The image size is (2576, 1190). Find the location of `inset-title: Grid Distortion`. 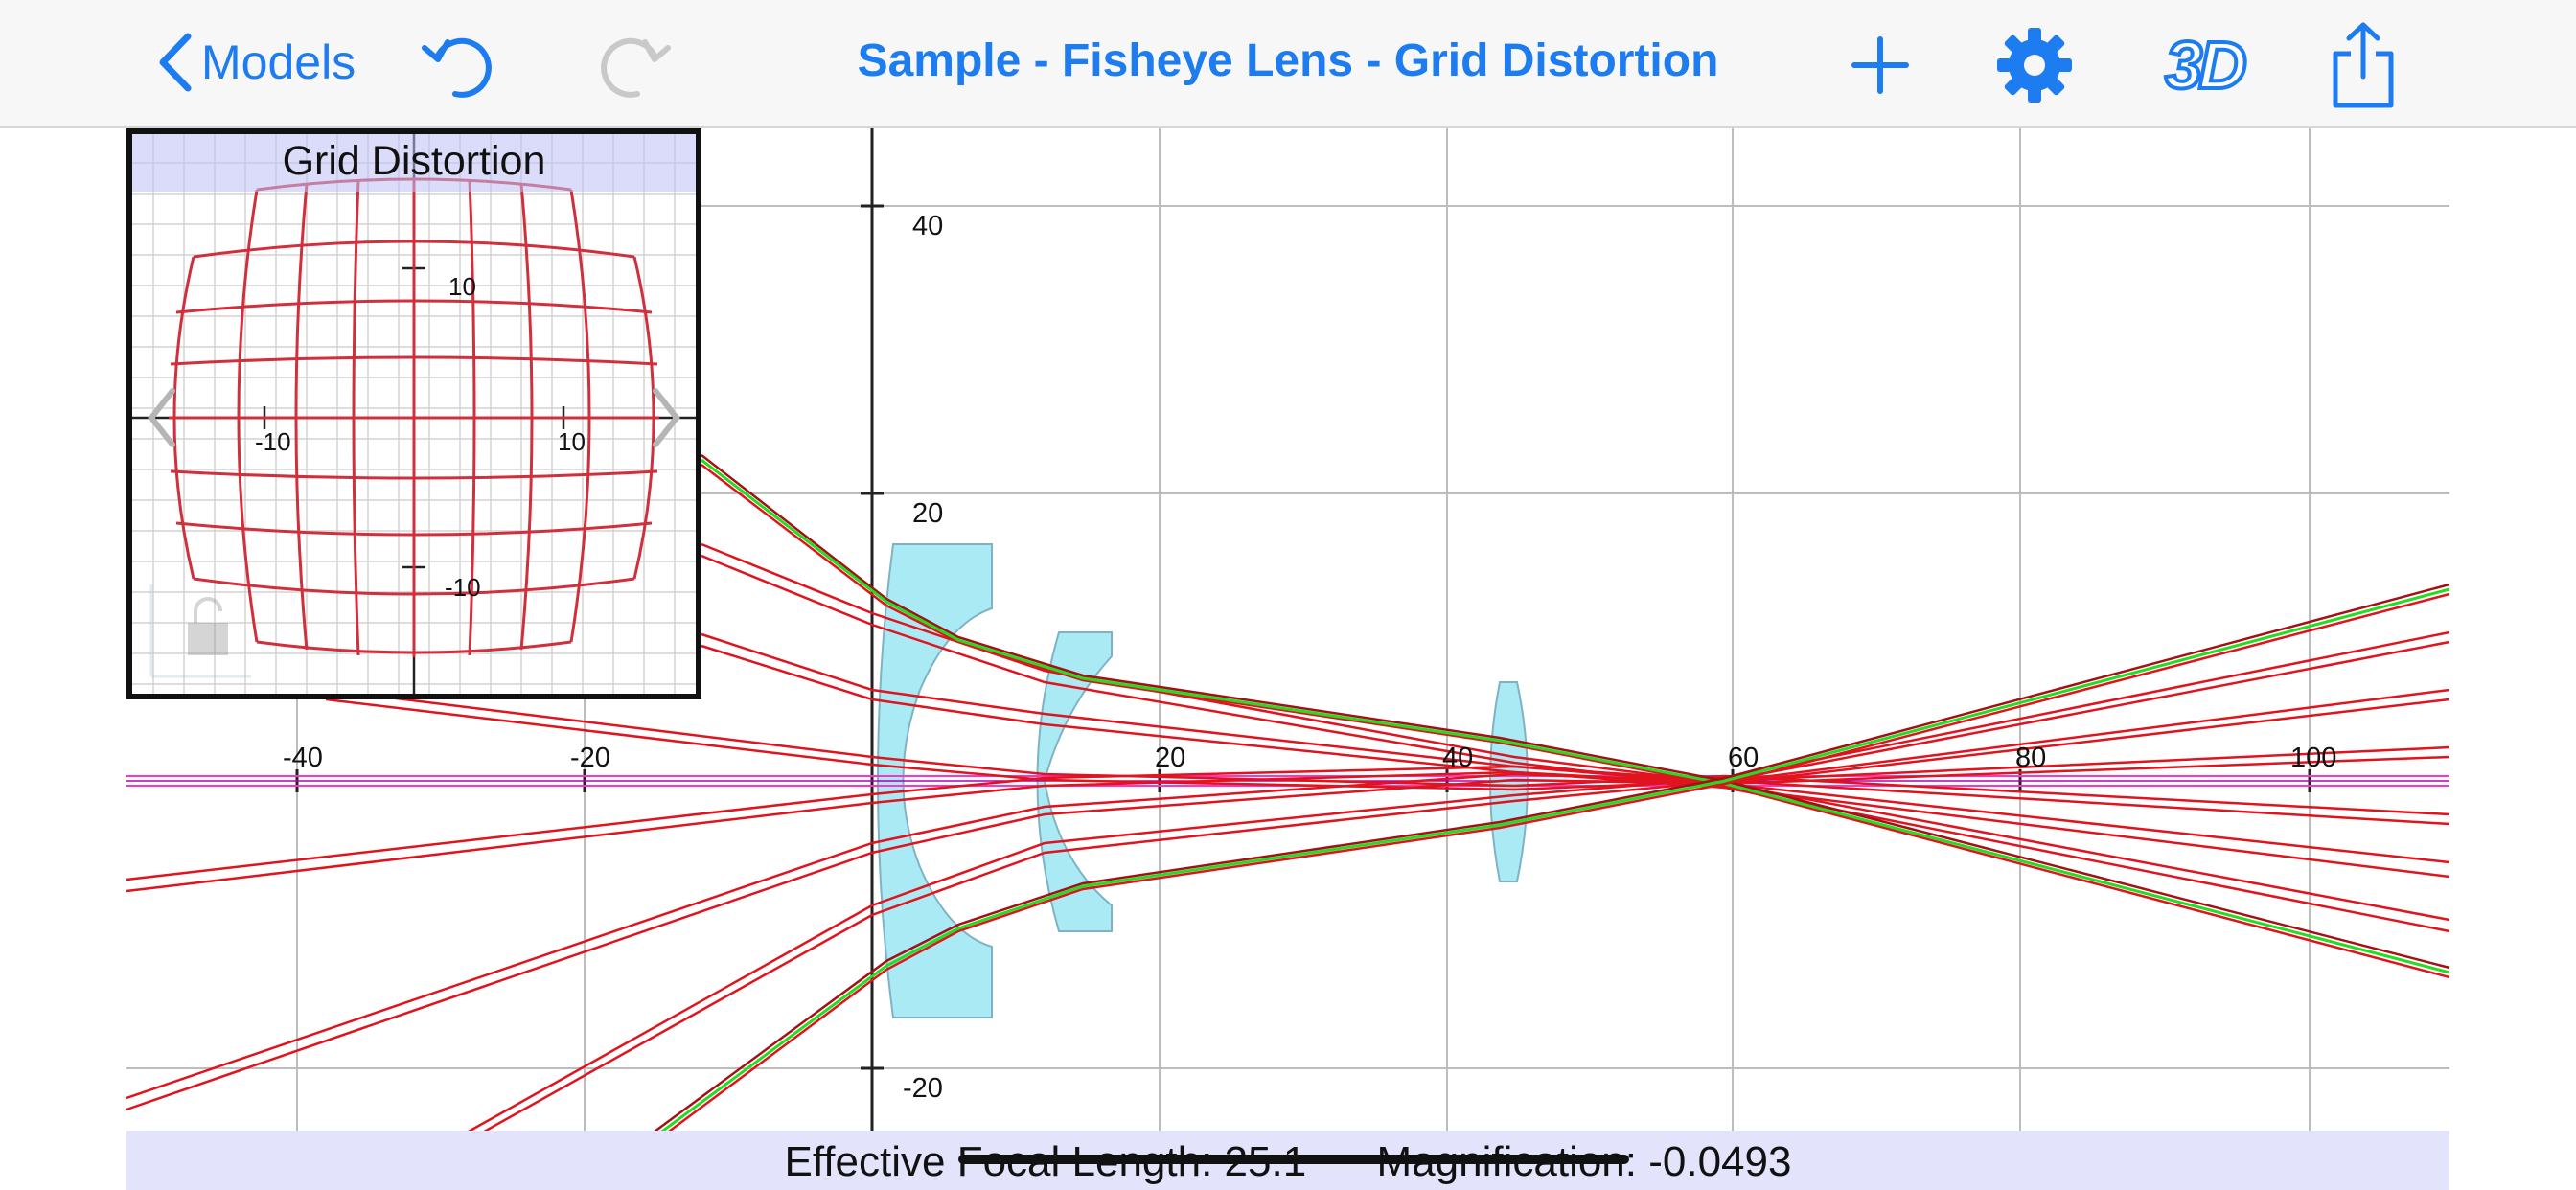

inset-title: Grid Distortion is located at coordinates (414, 161).